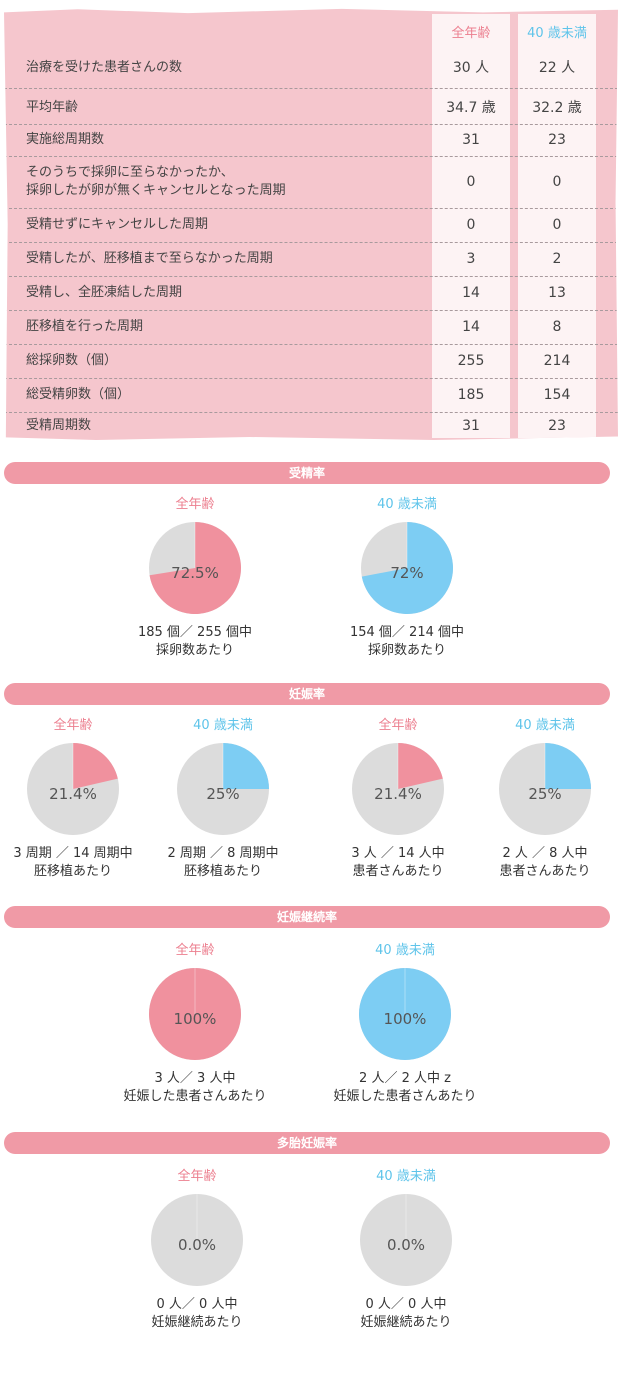 The width and height of the screenshot is (622, 1388). What do you see at coordinates (307, 473) in the screenshot?
I see `section-bar-fertilization: 受精率` at bounding box center [307, 473].